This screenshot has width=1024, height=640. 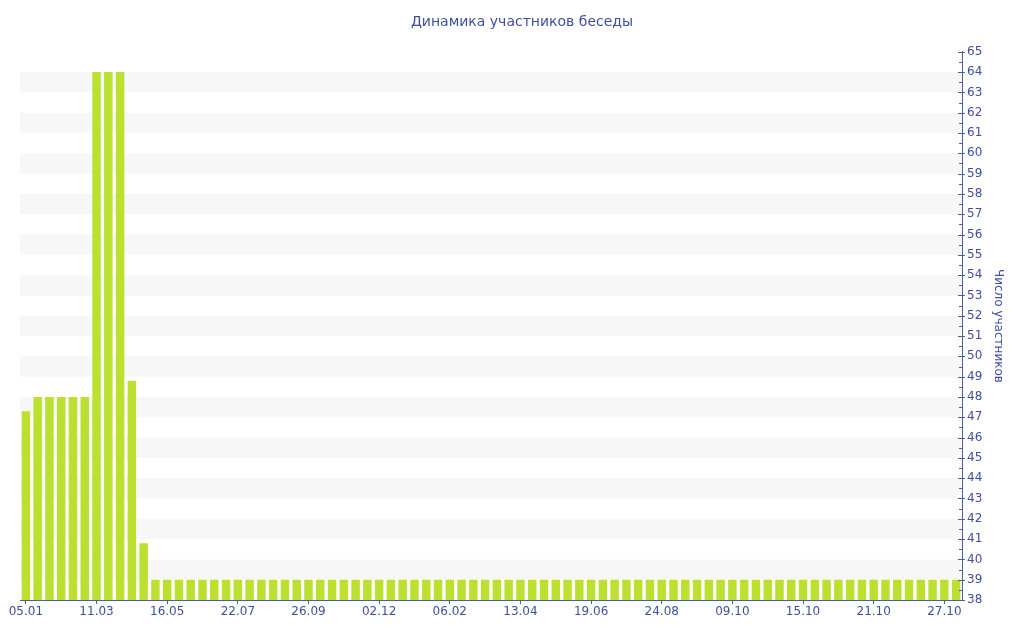 What do you see at coordinates (944, 611) in the screenshot?
I see `x-tick-label: 27.10` at bounding box center [944, 611].